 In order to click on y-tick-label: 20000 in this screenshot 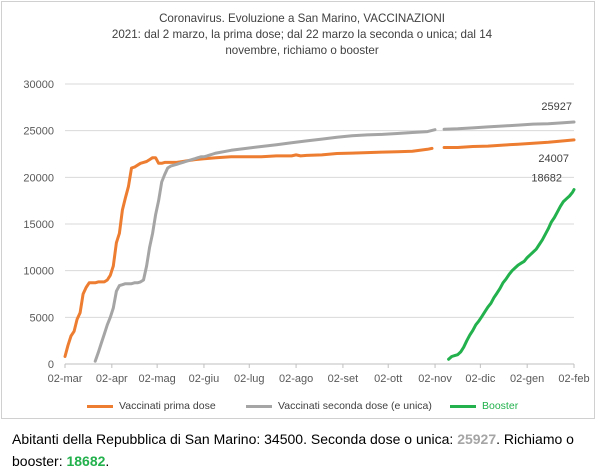, I will do `click(38, 178)`.